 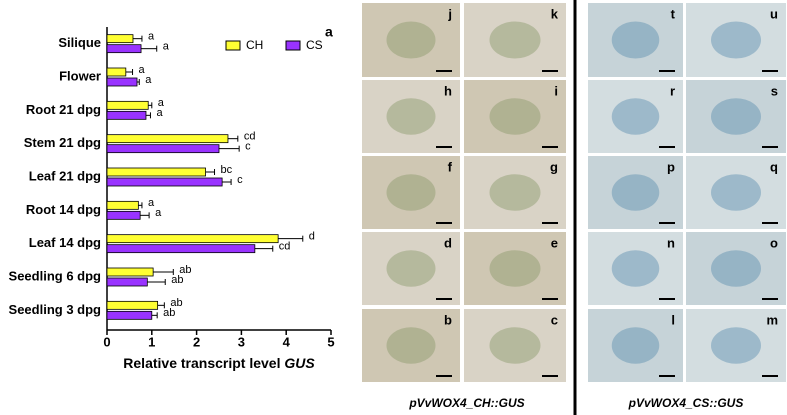 What do you see at coordinates (556, 90) in the screenshot?
I see `panel-letter: i` at bounding box center [556, 90].